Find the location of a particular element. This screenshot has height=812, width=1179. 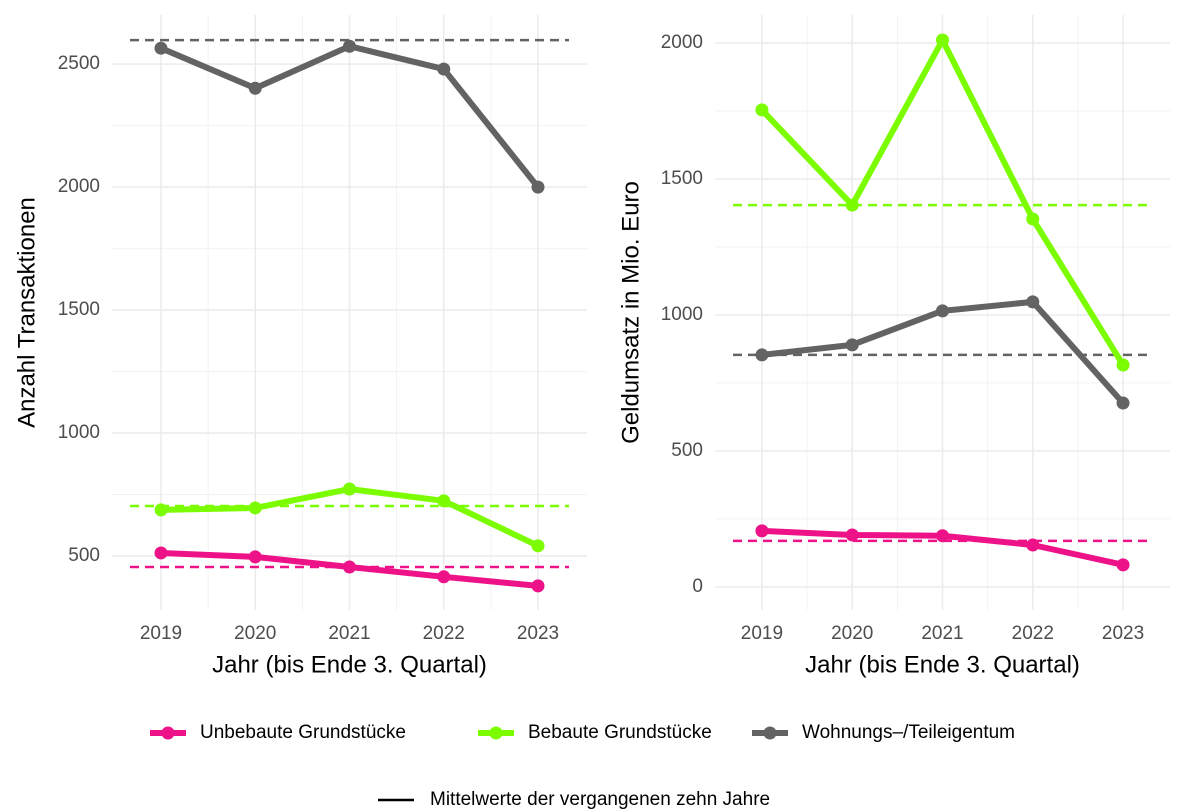

y-axis-title: Anzahl Transaktionen is located at coordinates (26, 312).